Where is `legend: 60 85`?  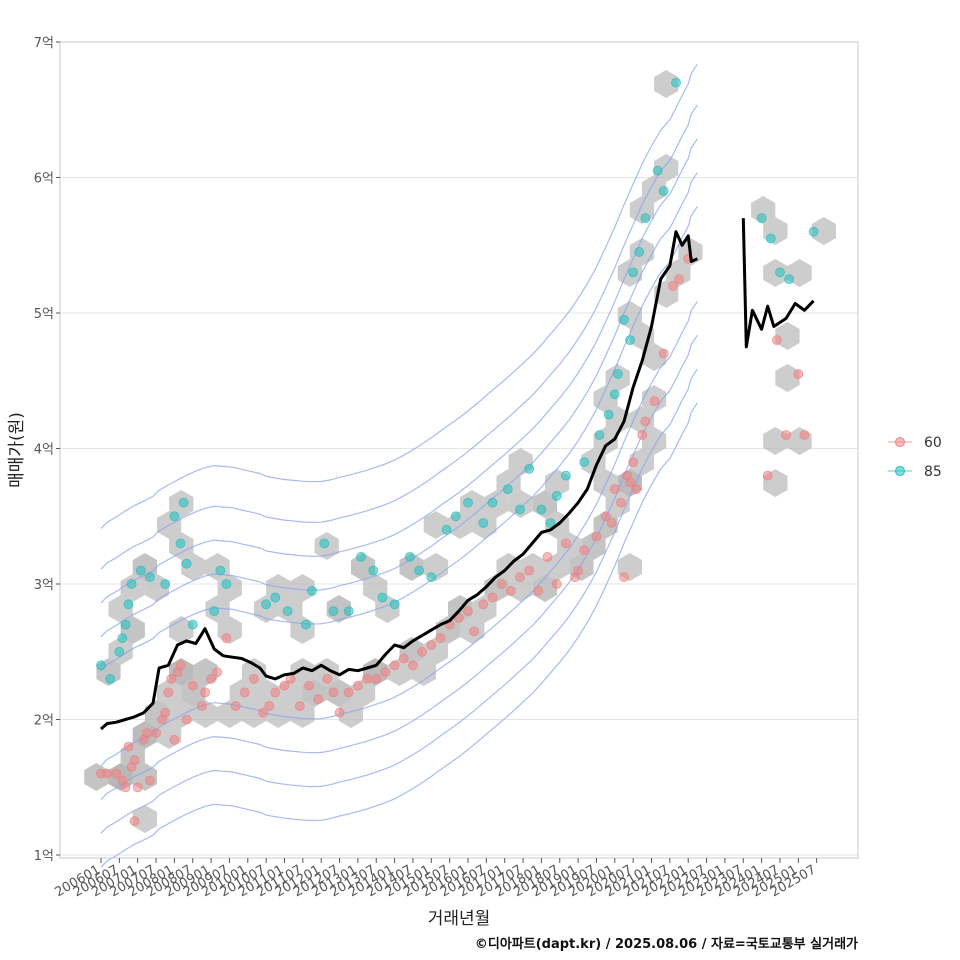 legend: 60 85 is located at coordinates (915, 457).